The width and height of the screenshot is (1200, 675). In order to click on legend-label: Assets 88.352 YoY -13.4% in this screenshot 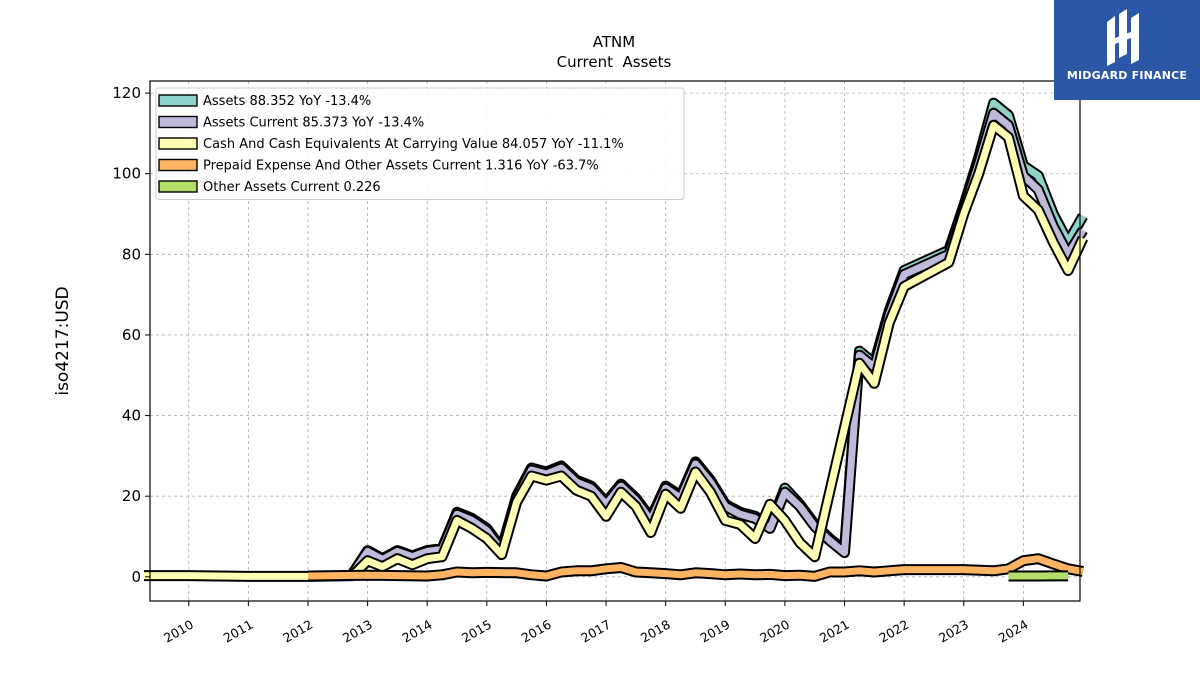, I will do `click(287, 101)`.